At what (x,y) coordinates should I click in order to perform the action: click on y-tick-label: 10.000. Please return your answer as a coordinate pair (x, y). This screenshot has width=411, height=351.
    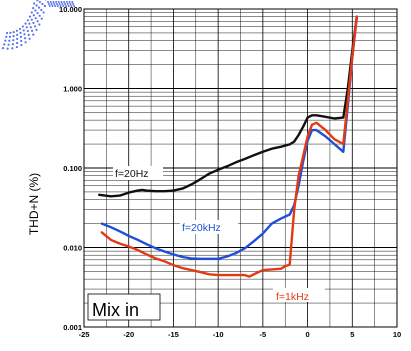
    Looking at the image, I should click on (70, 9).